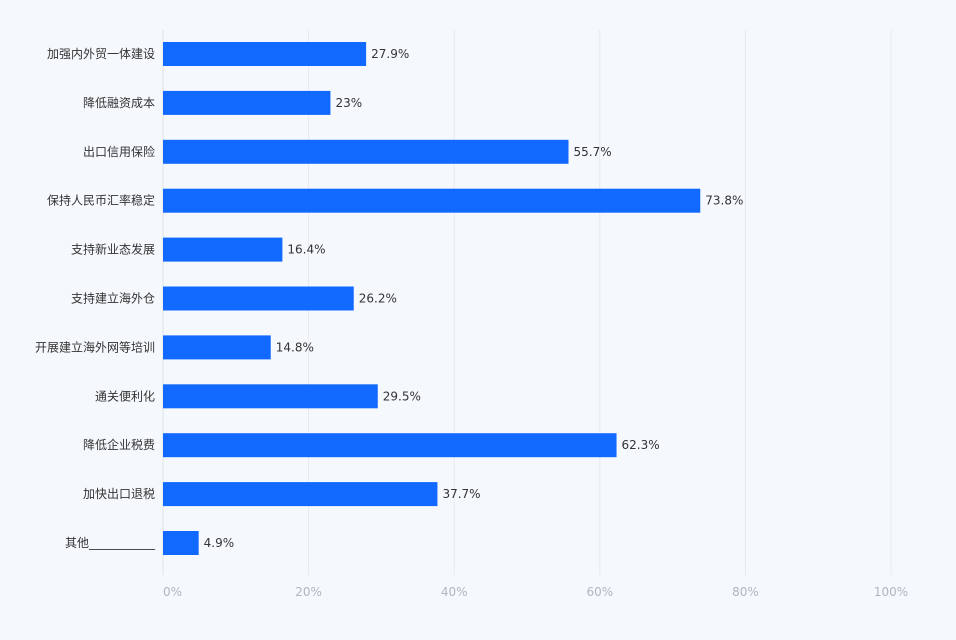 The height and width of the screenshot is (640, 956). I want to click on data-label: 73.8%, so click(724, 201).